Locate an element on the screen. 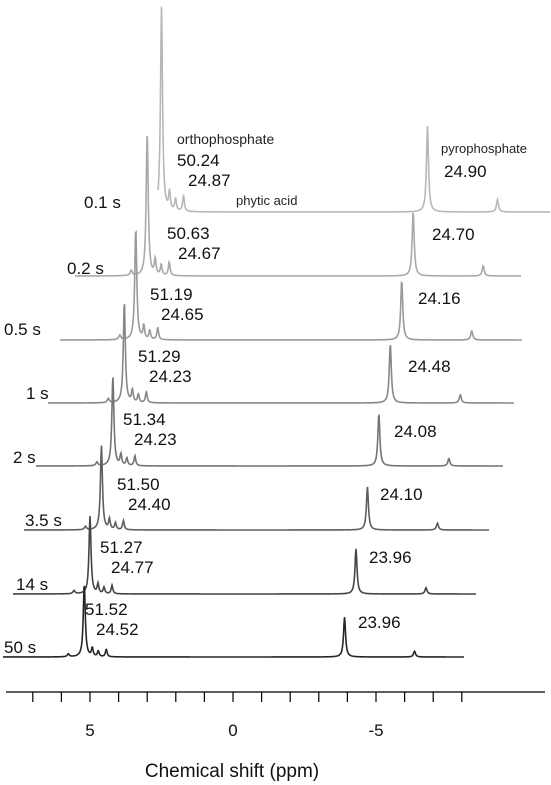 The width and height of the screenshot is (551, 785). orthophosphate-percent-label: 51.27 is located at coordinates (121, 547).